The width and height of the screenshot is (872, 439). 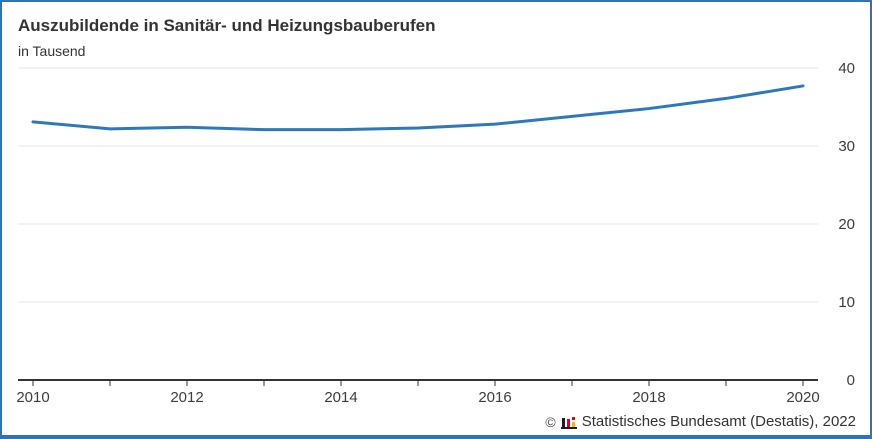 What do you see at coordinates (846, 302) in the screenshot?
I see `y-axis-tick-label: 10` at bounding box center [846, 302].